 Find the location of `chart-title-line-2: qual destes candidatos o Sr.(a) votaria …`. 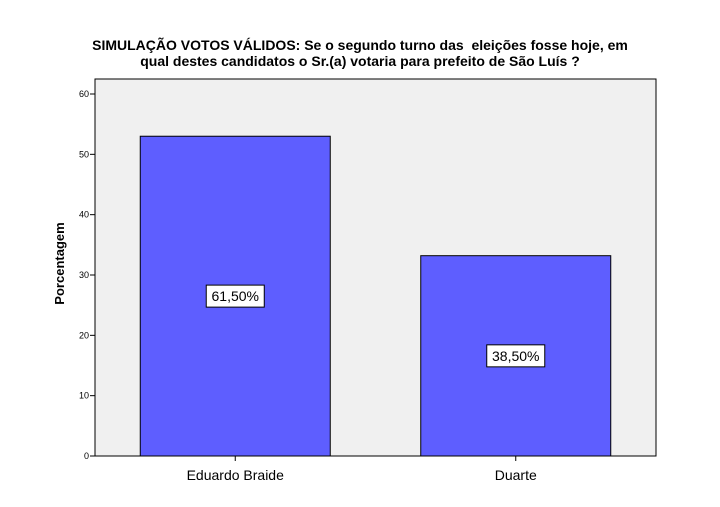

chart-title-line-2: qual destes candidatos o Sr.(a) votaria … is located at coordinates (360, 61).